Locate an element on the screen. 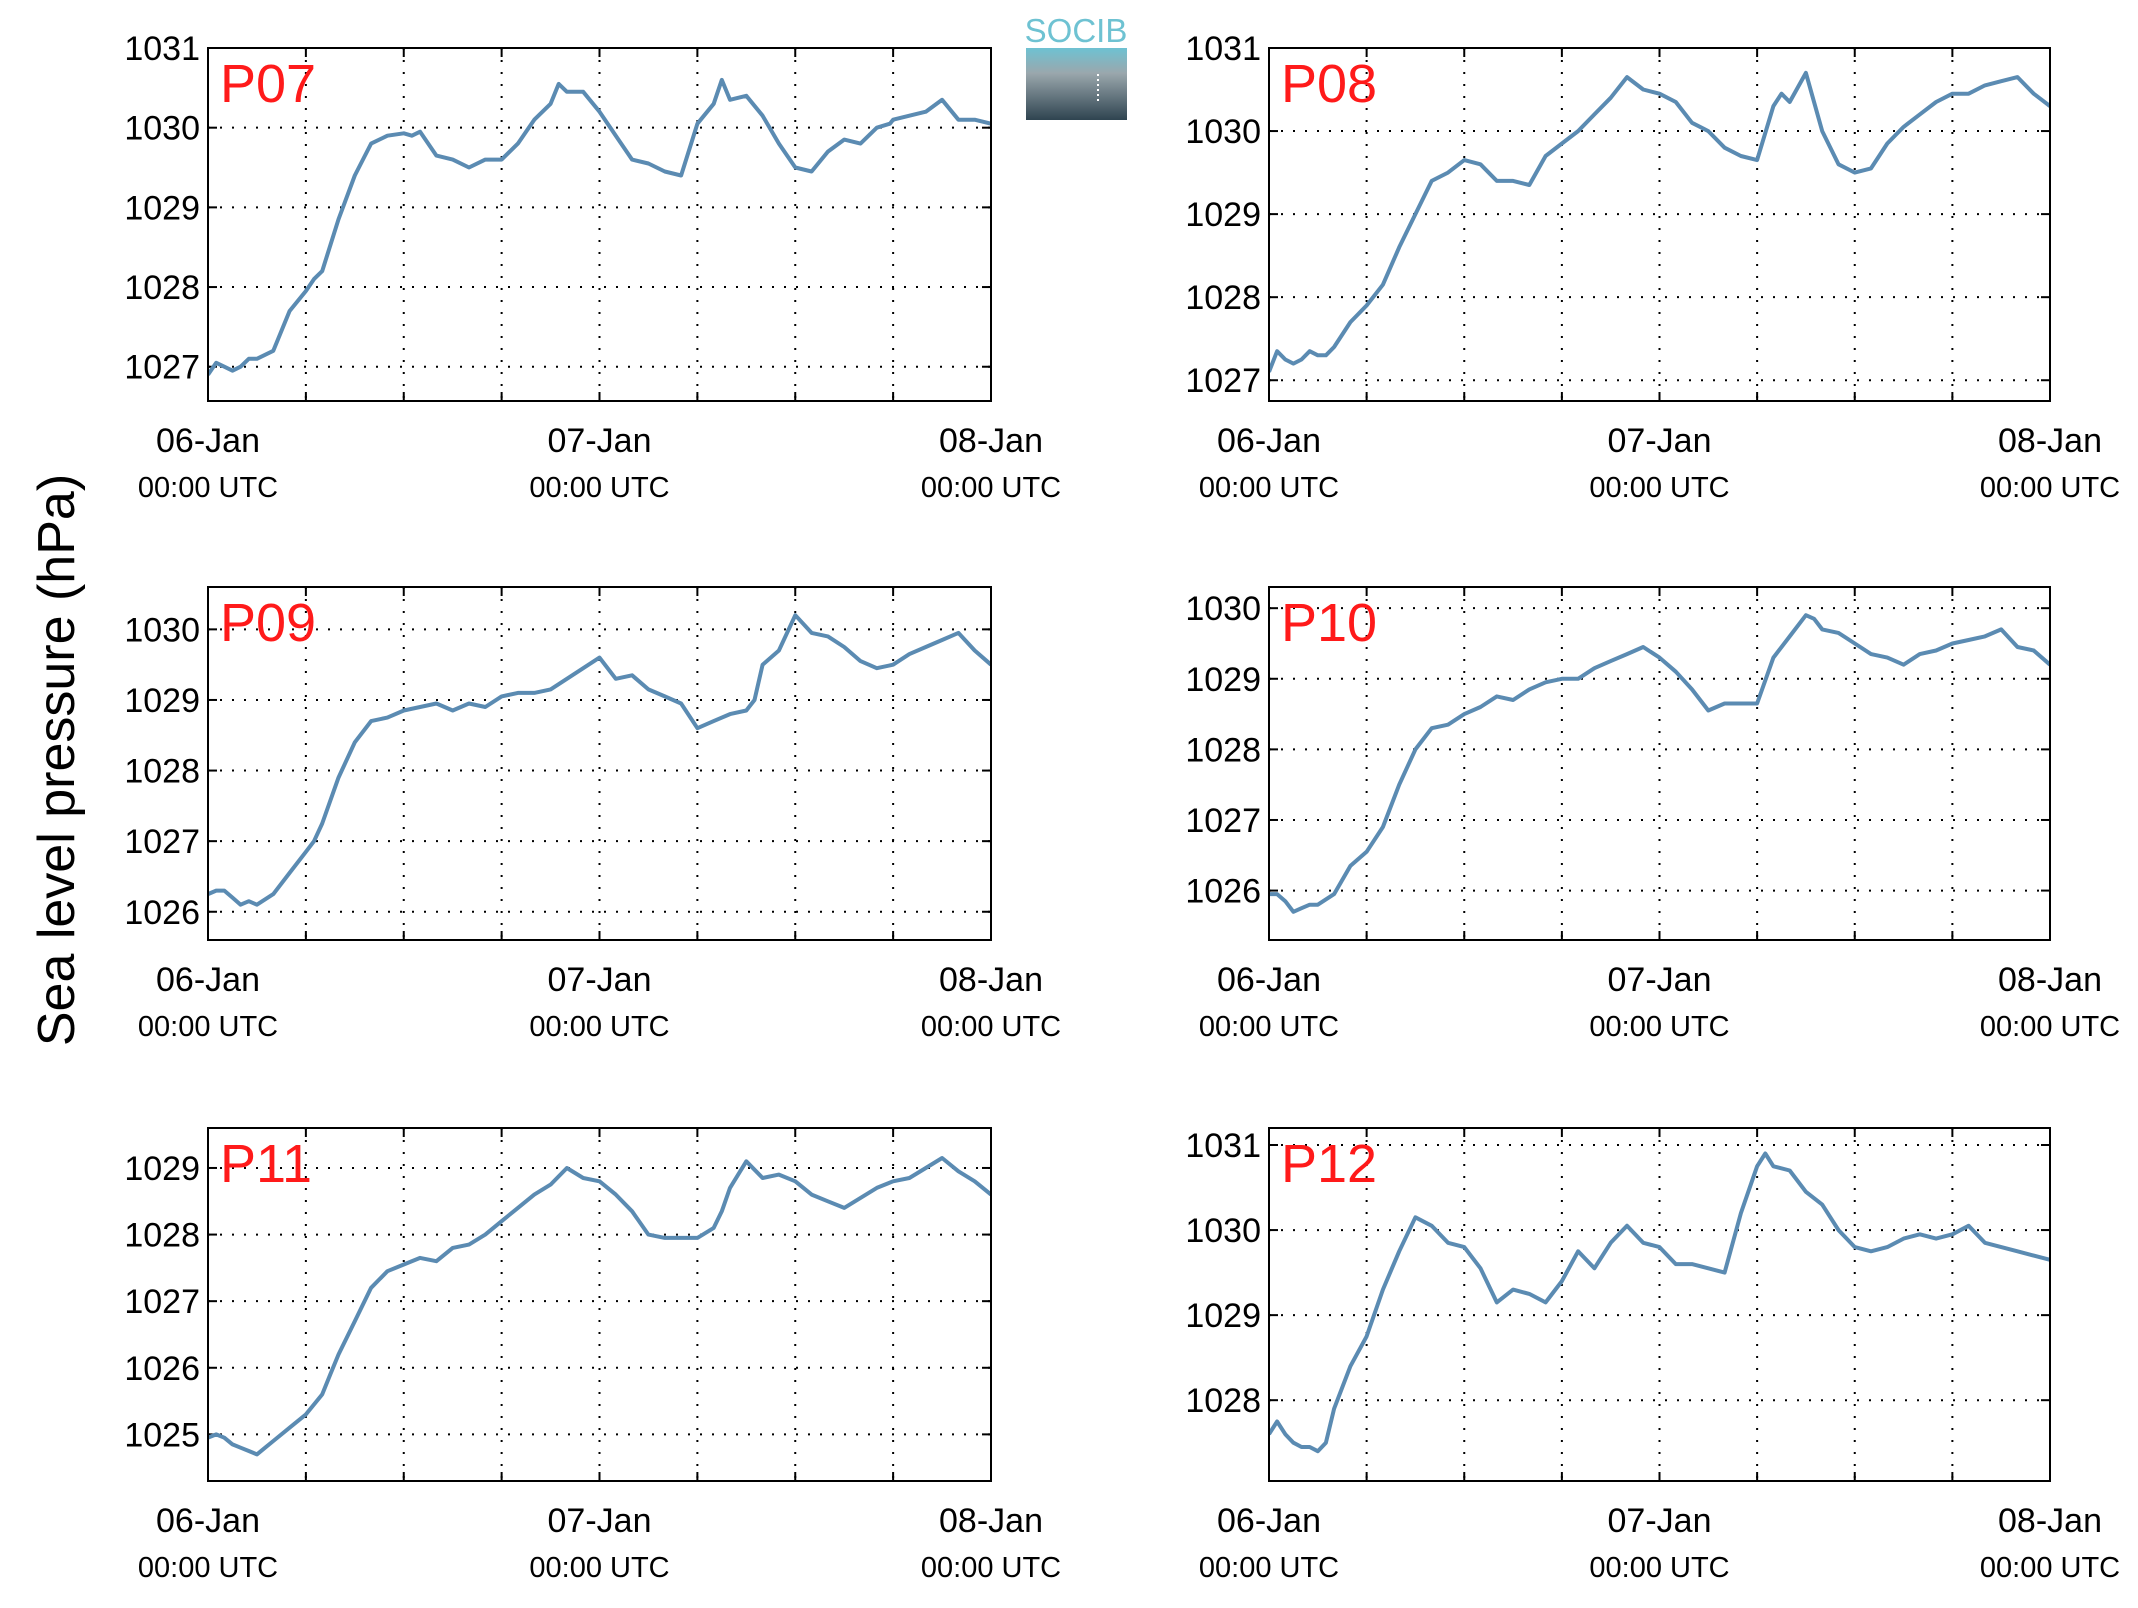 This screenshot has width=2138, height=1608. station-label: P11 is located at coordinates (266, 1164).